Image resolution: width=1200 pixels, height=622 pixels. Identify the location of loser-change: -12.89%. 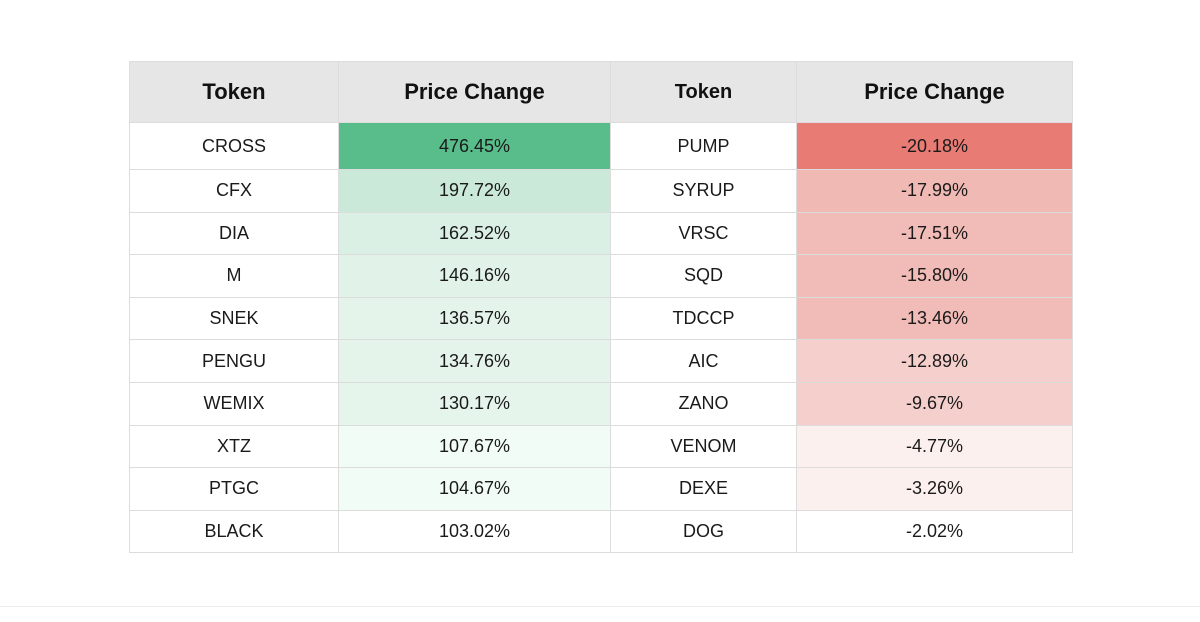
(934, 361).